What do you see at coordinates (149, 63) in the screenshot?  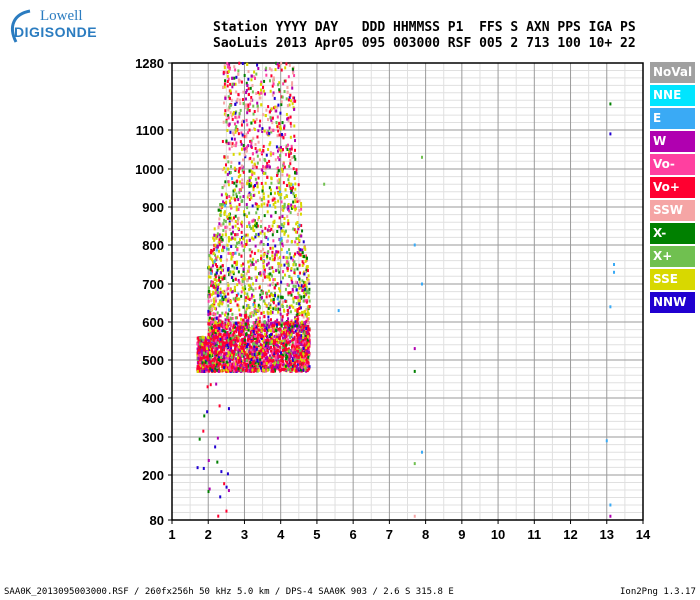 I see `y-tick-label: 1280` at bounding box center [149, 63].